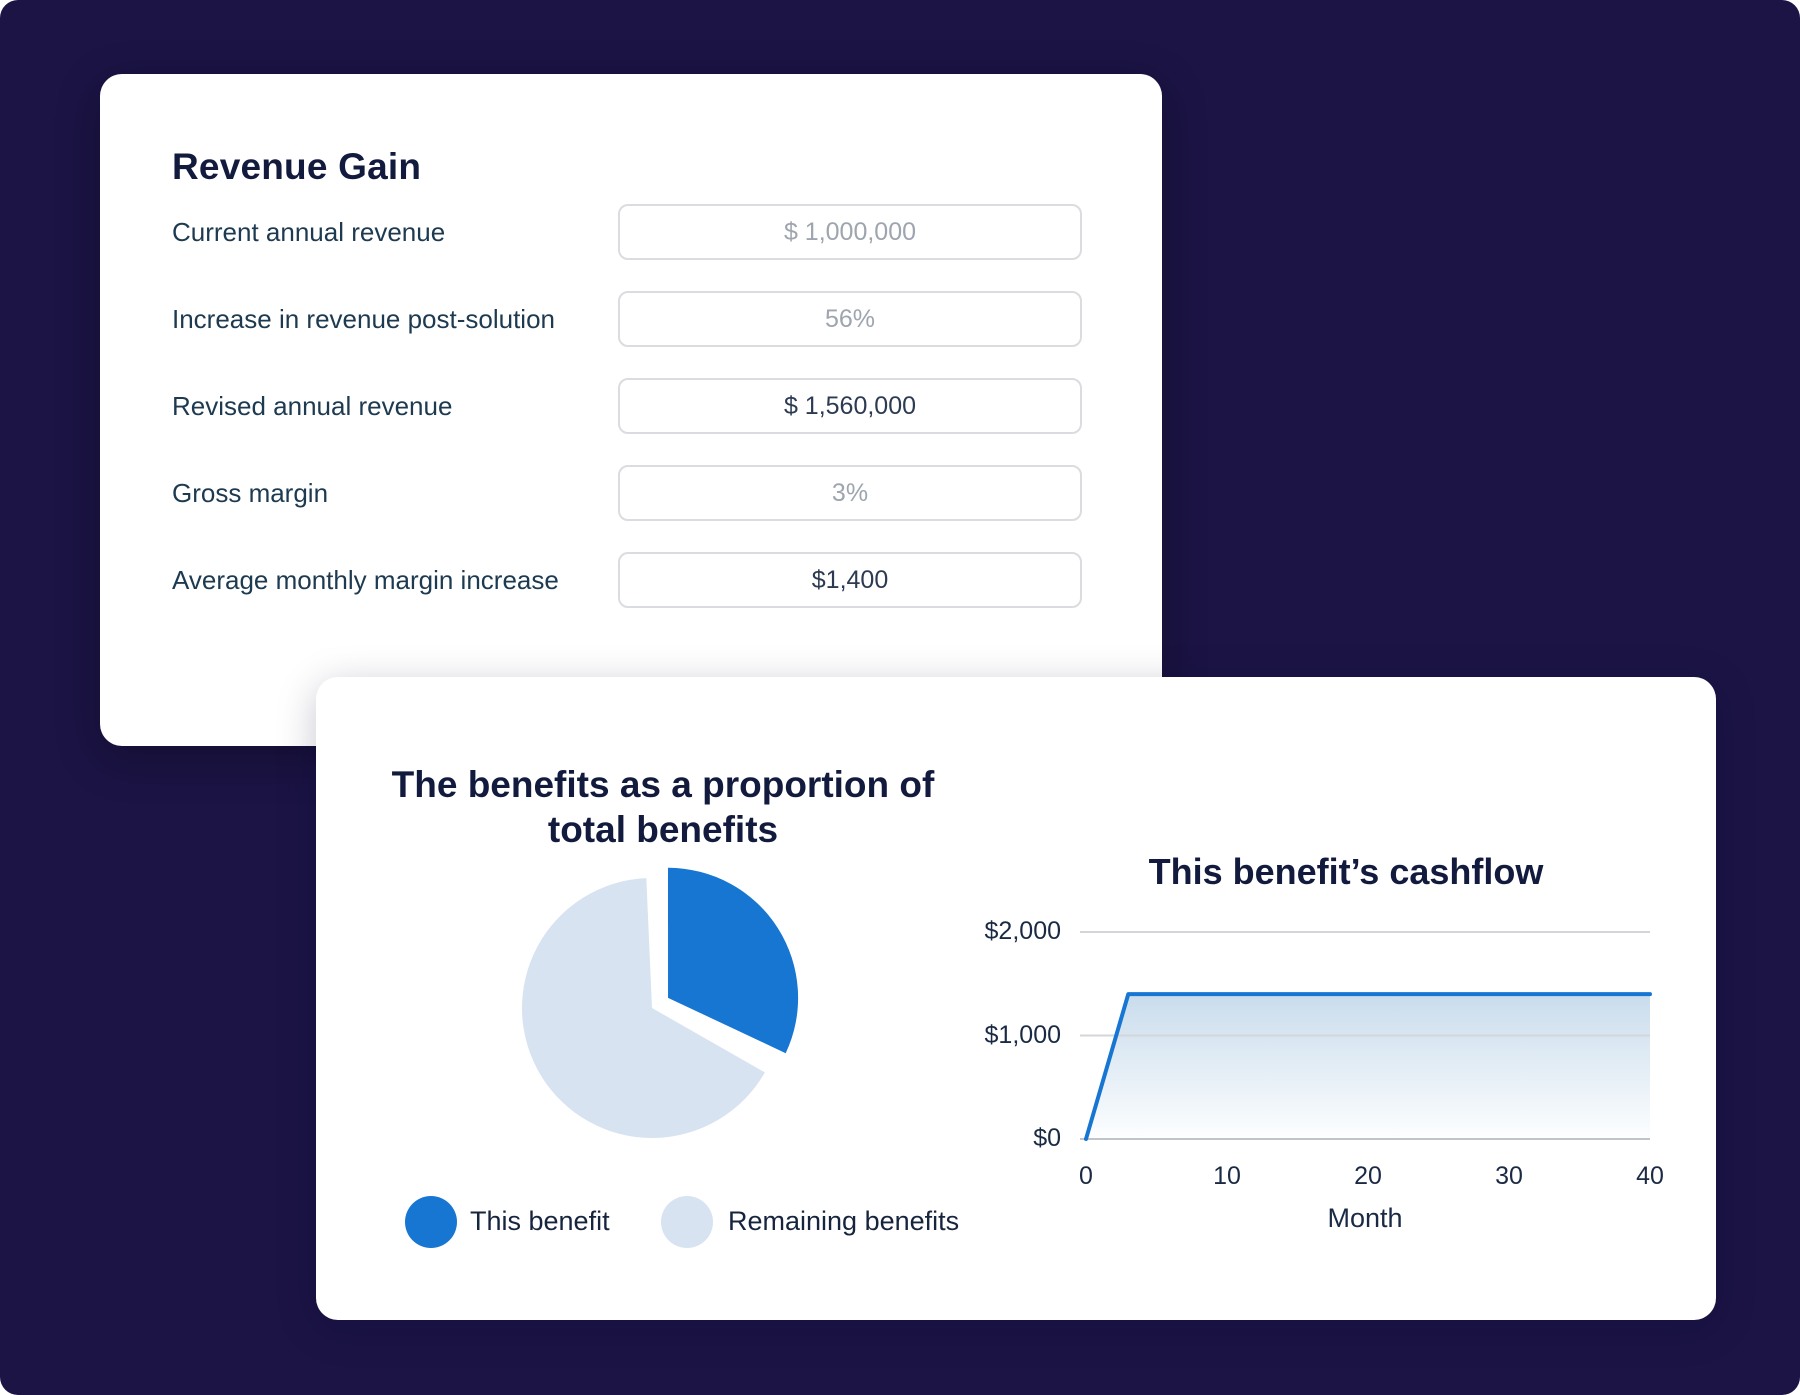 The image size is (1800, 1395). Describe the element at coordinates (540, 1221) in the screenshot. I see `legend-label-this-benefit: This benefit` at that location.